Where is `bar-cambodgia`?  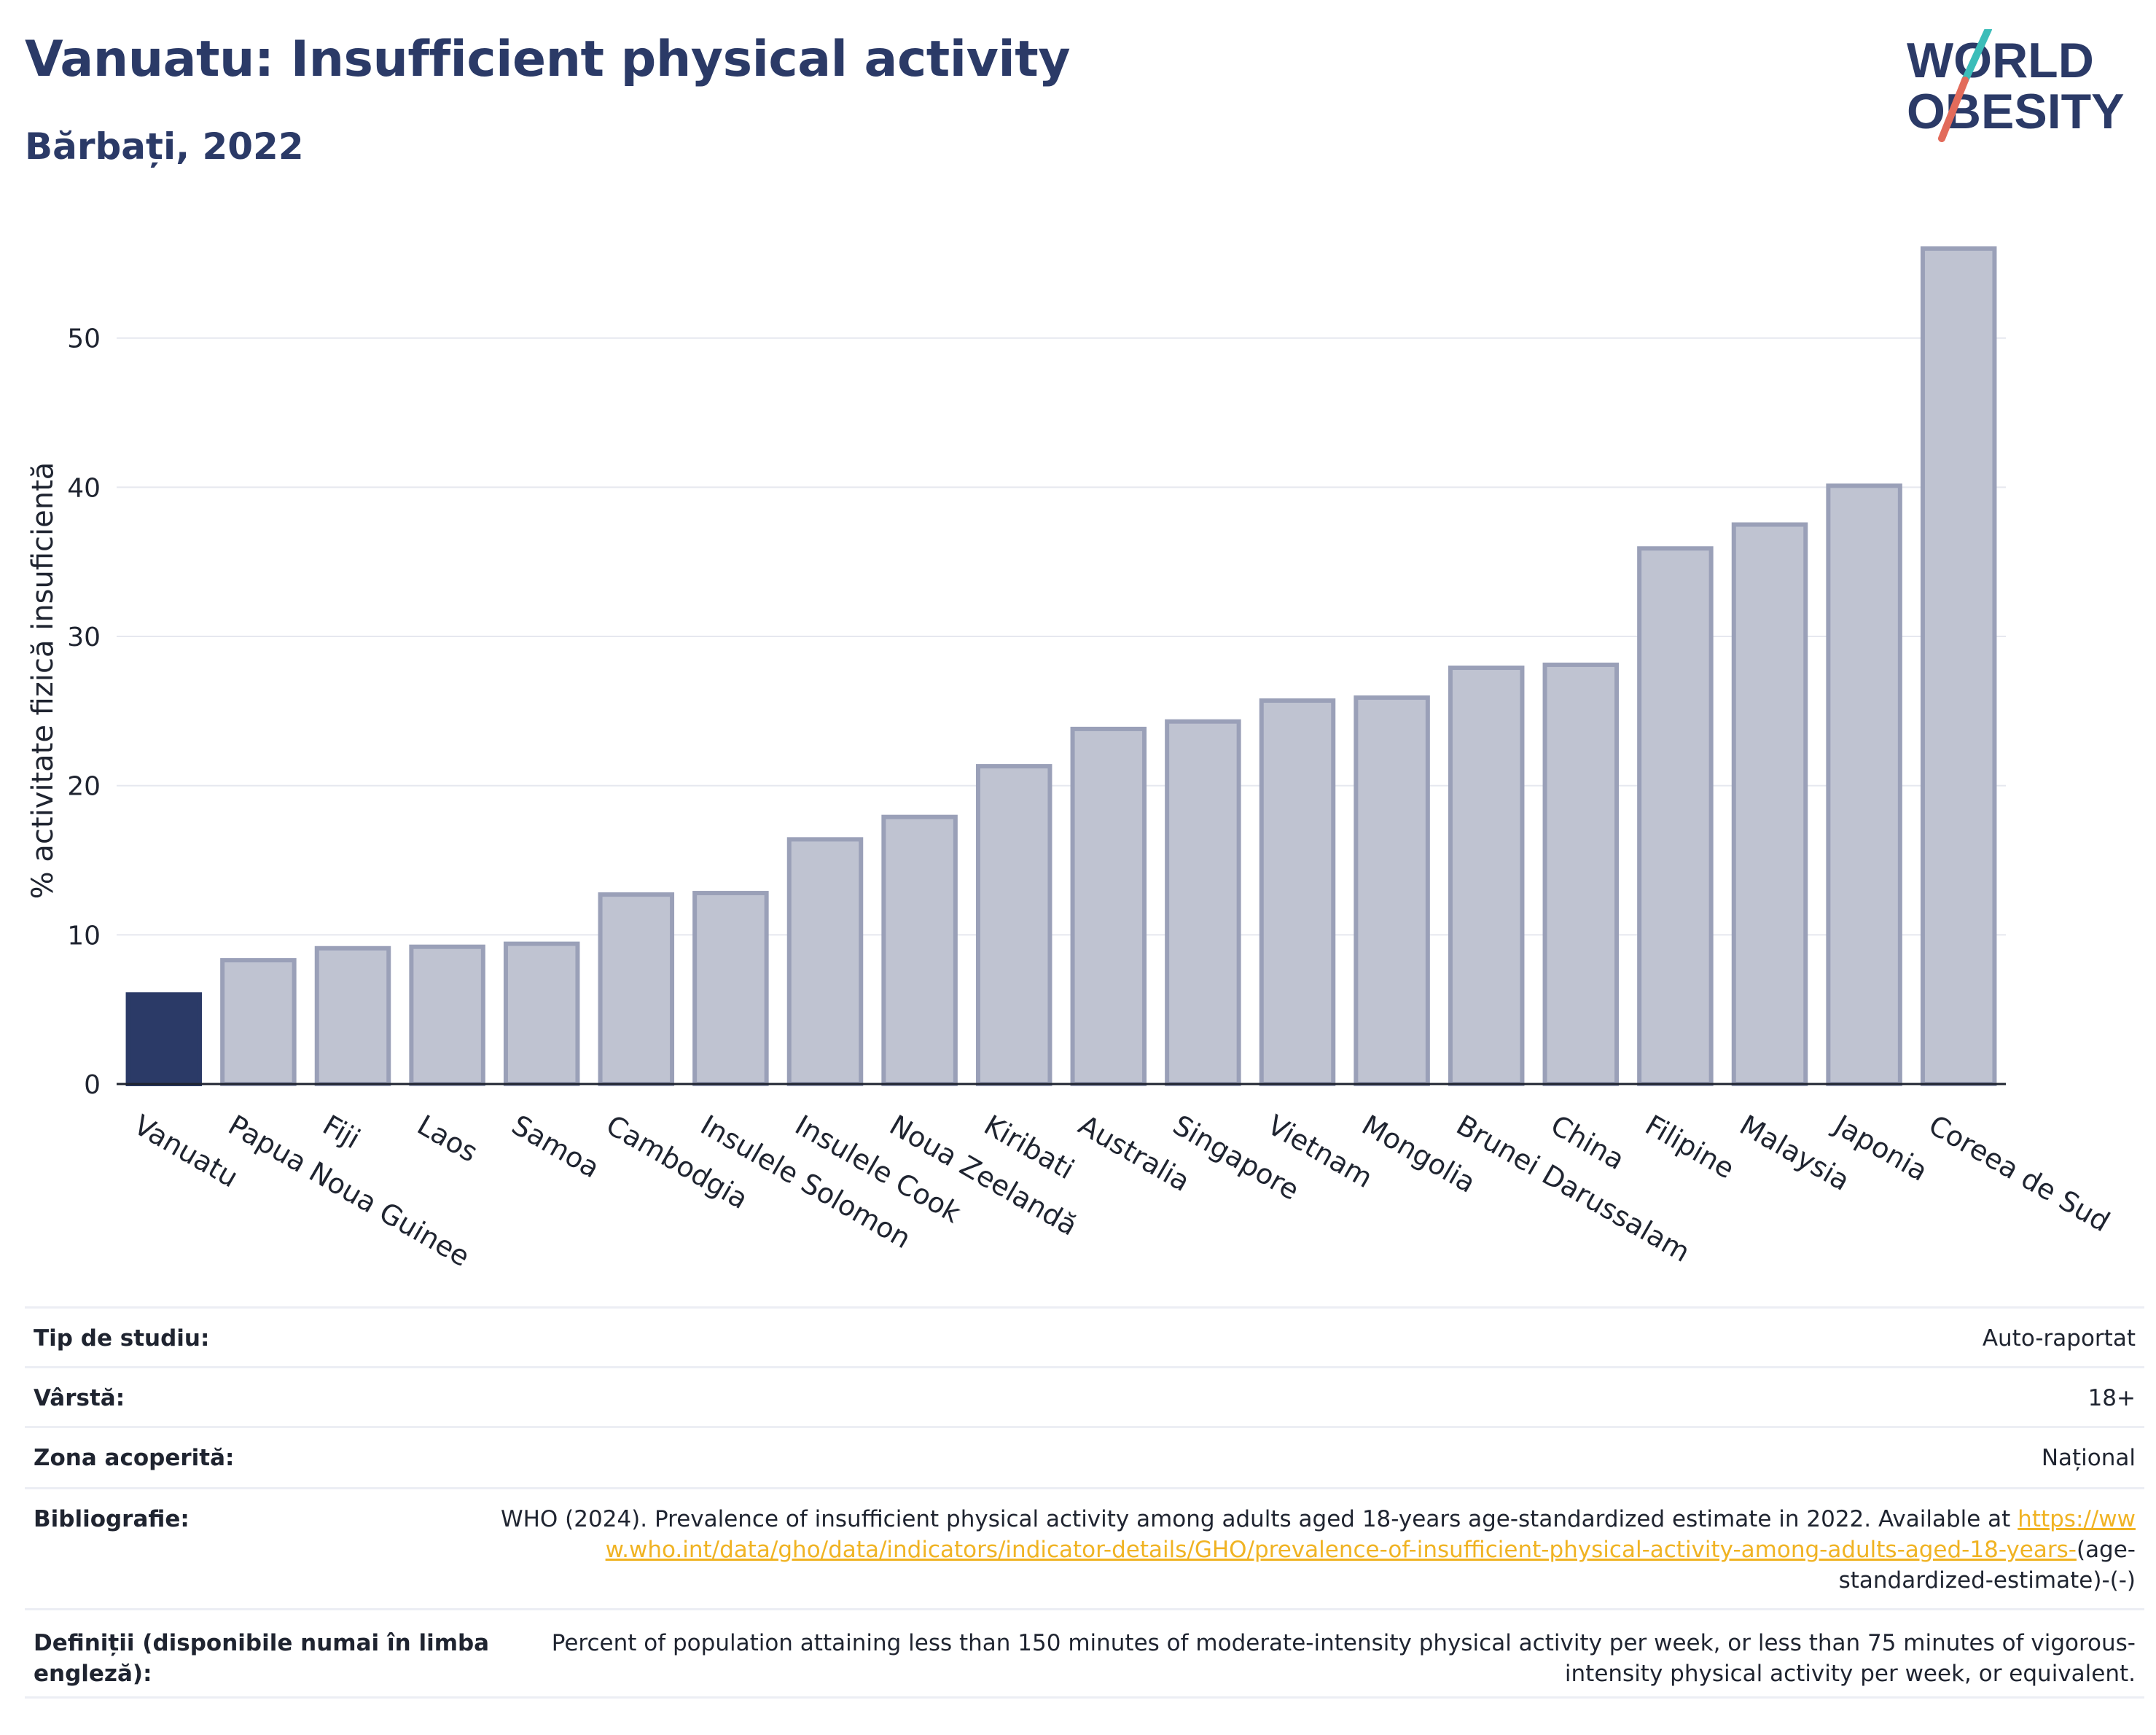 bar-cambodgia is located at coordinates (637, 989).